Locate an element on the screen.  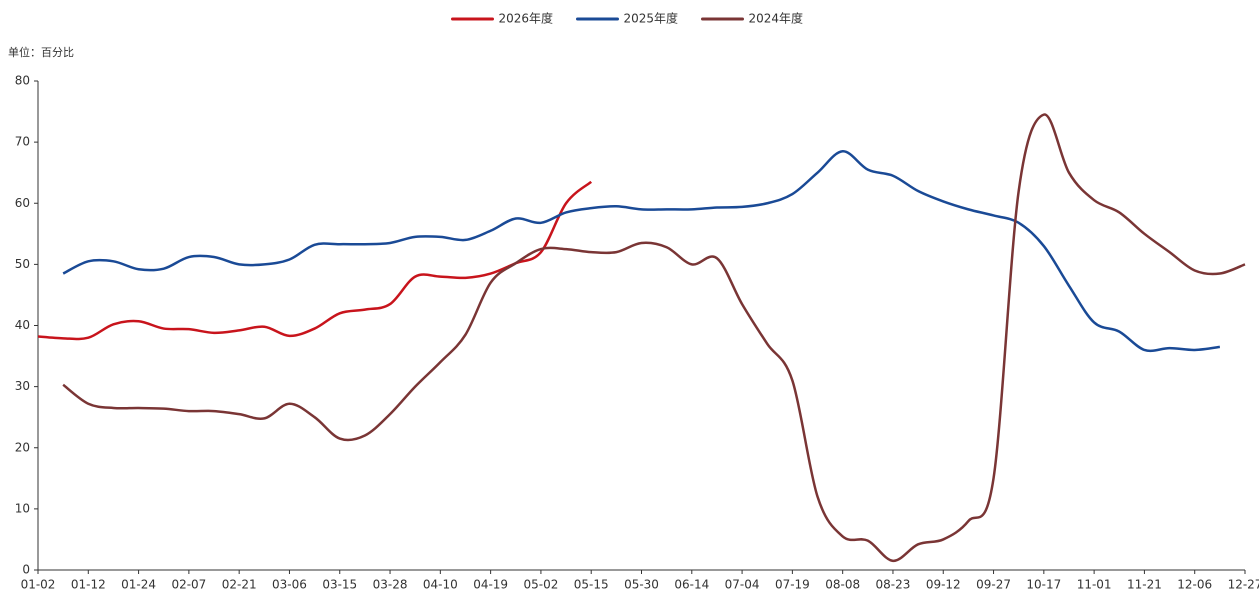
x-tick-label: 01-24 is located at coordinates (138, 584).